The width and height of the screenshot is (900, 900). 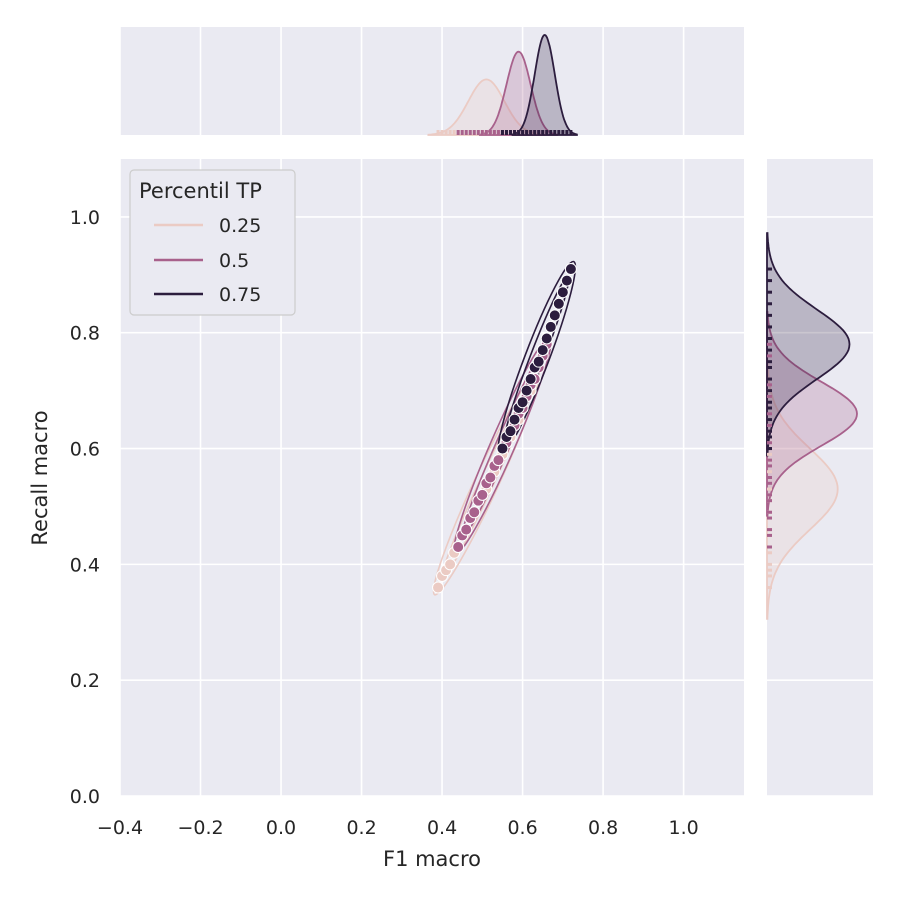 What do you see at coordinates (234, 261) in the screenshot?
I see `legend-label-0-5: 0.5` at bounding box center [234, 261].